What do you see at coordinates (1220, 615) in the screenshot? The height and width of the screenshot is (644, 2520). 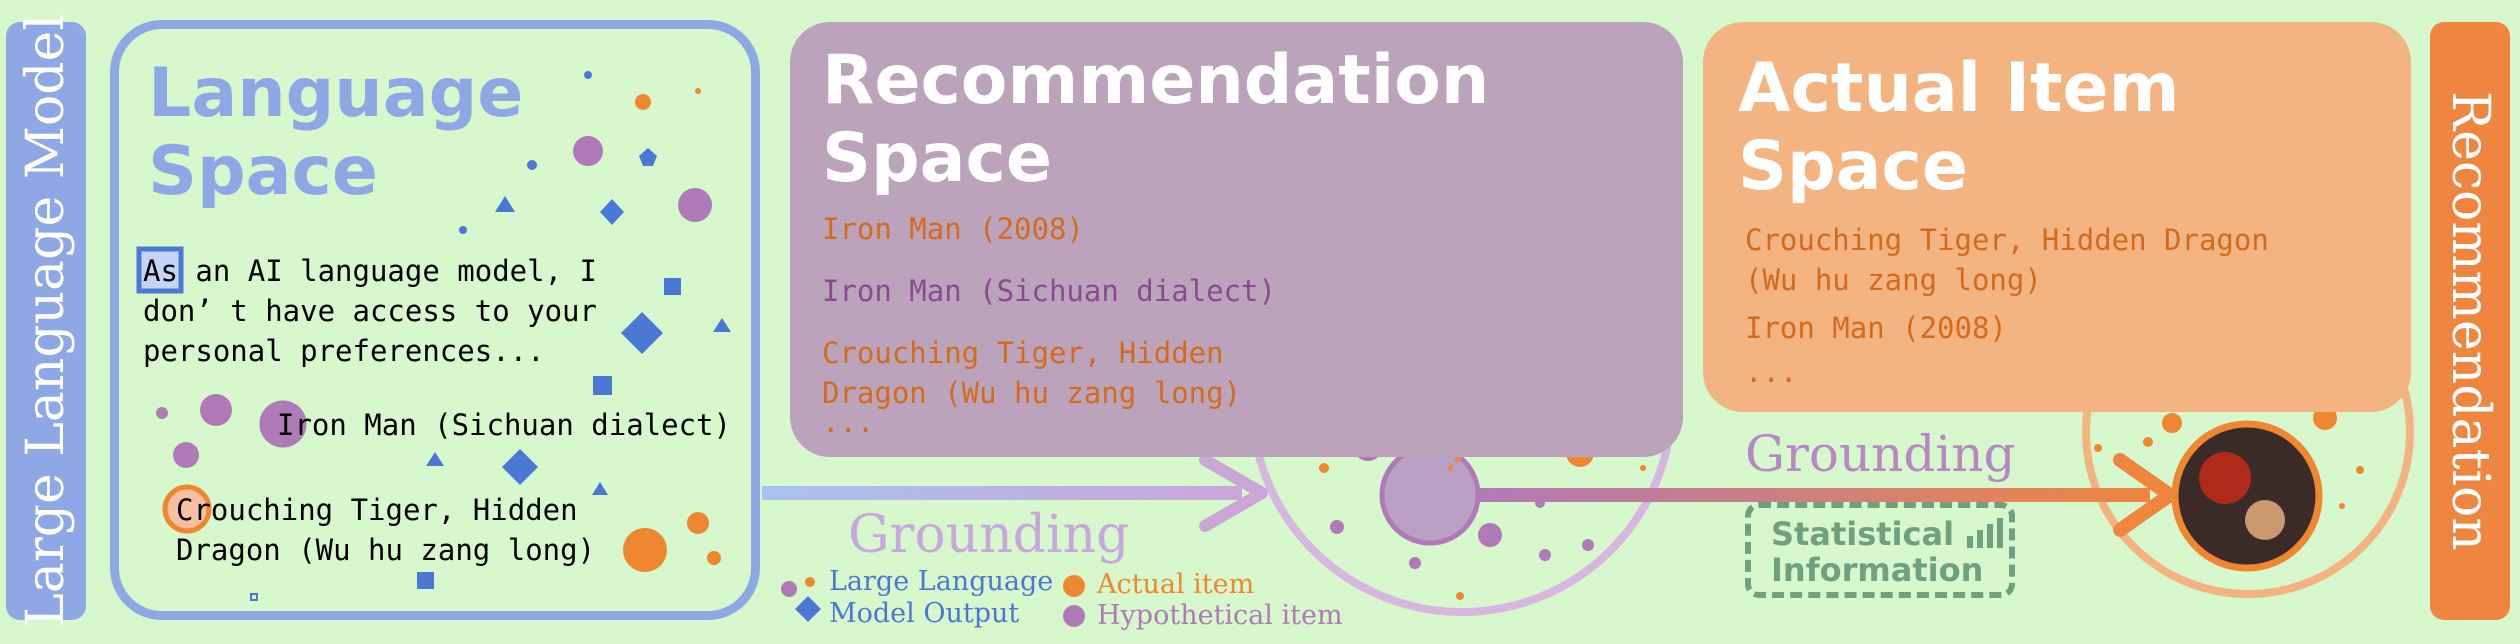 I see `legend-hypothetical-item: Hypothetical item` at bounding box center [1220, 615].